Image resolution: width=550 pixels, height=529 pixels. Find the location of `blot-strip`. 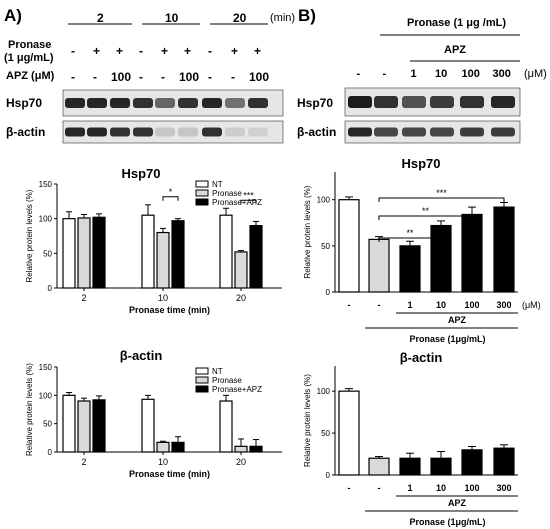

blot-strip is located at coordinates (173, 132).